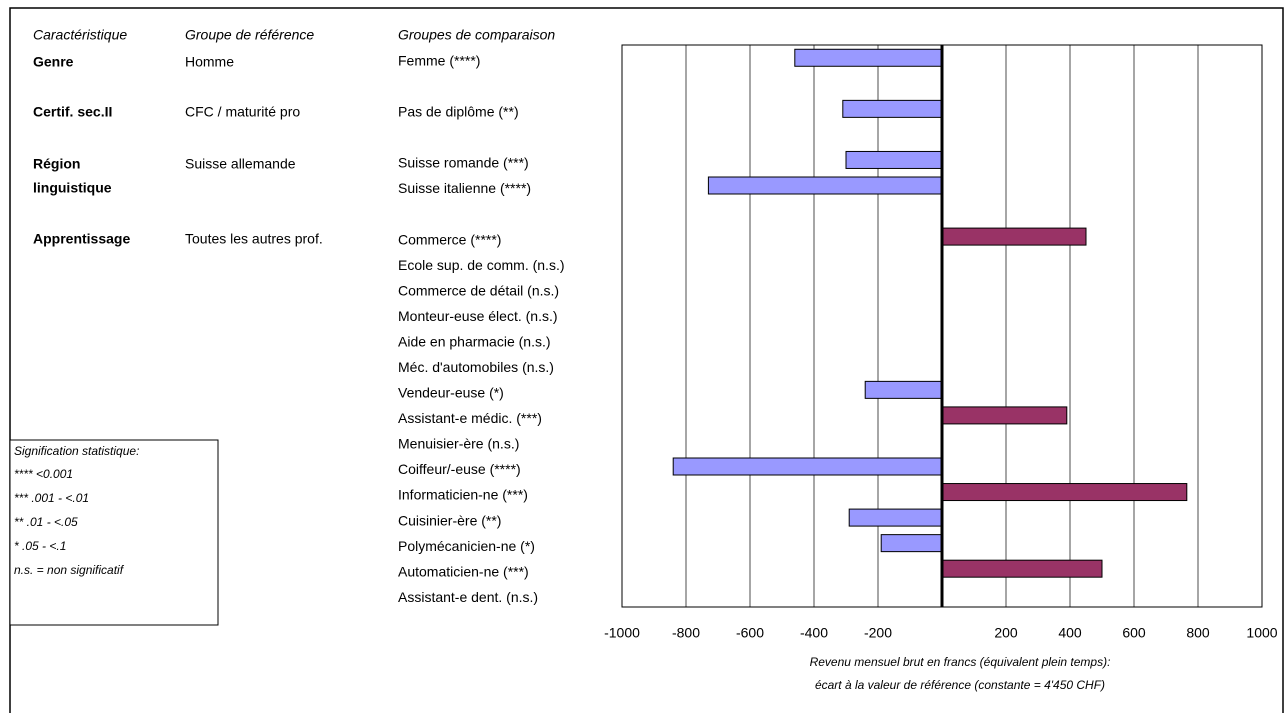 The width and height of the screenshot is (1286, 713). Describe the element at coordinates (43, 474) in the screenshot. I see `significance-line: **** <0.001` at that location.